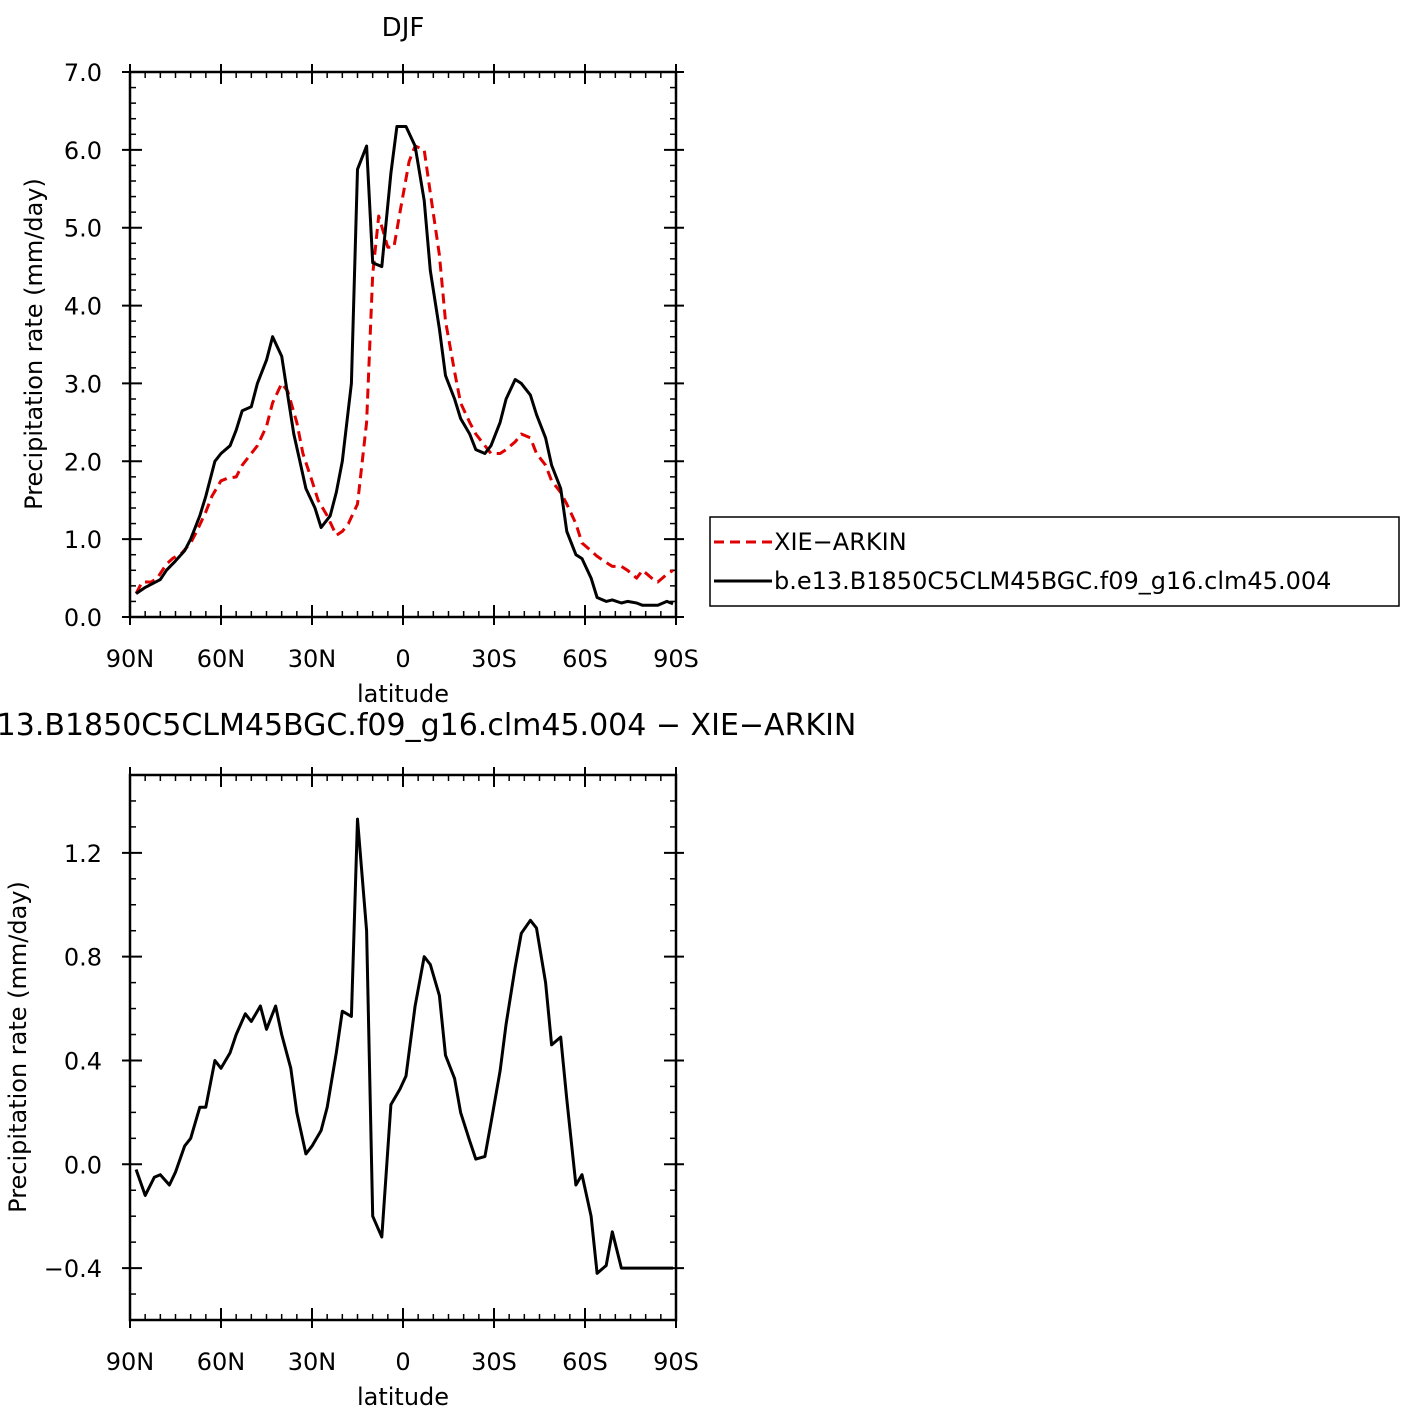 This screenshot has height=1419, width=1419. I want to click on y-tick-label: 7.0, so click(83, 73).